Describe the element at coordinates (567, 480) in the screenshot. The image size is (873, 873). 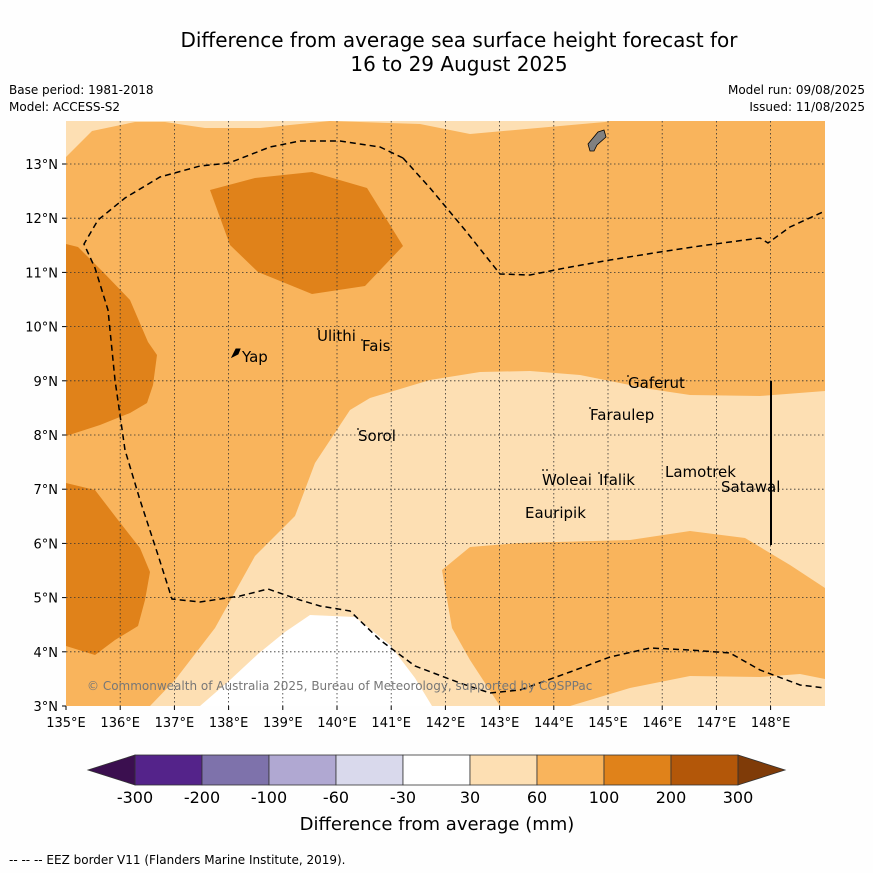
I see `place-label-woleai: Woleai` at that location.